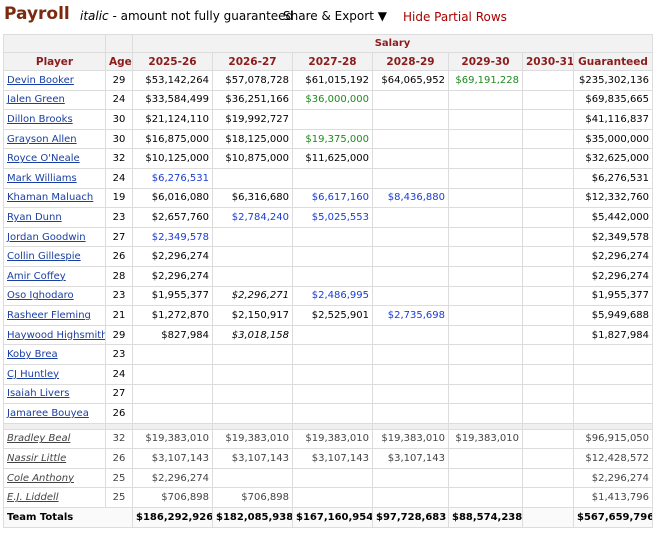 This screenshot has width=660, height=540. Describe the element at coordinates (40, 80) in the screenshot. I see `player-link: Devin Booker` at that location.